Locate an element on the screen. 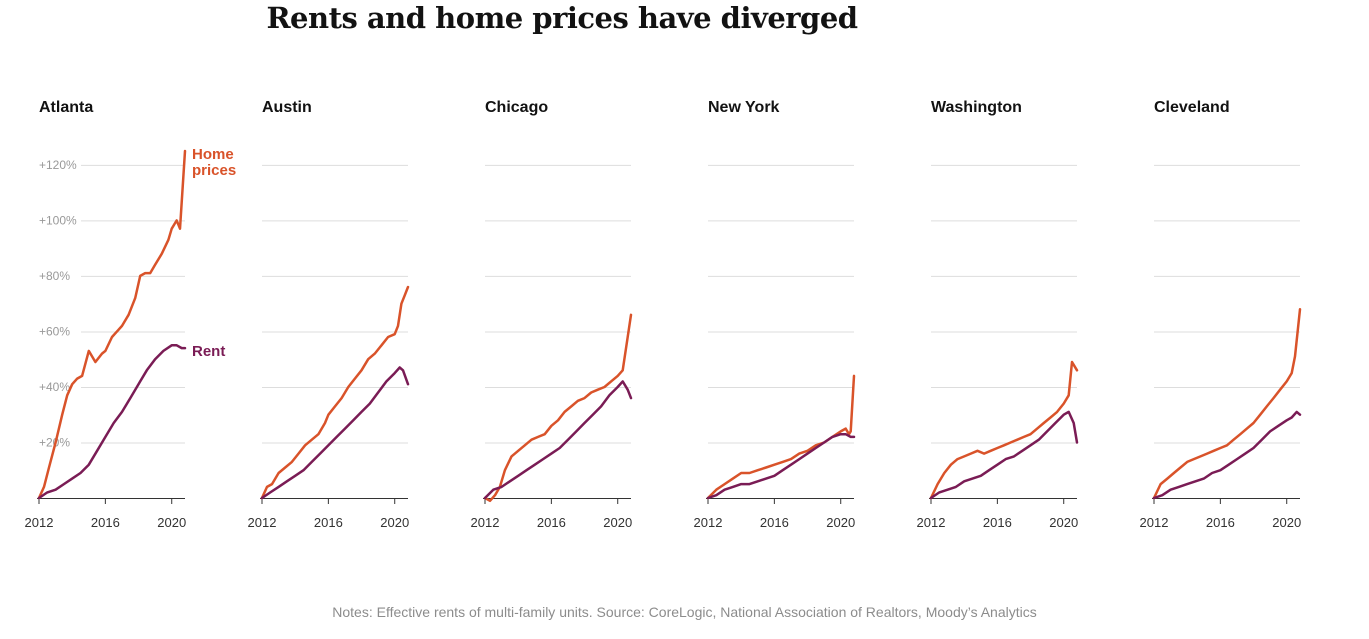 The height and width of the screenshot is (639, 1369). rent-line-cleveland is located at coordinates (1227, 455).